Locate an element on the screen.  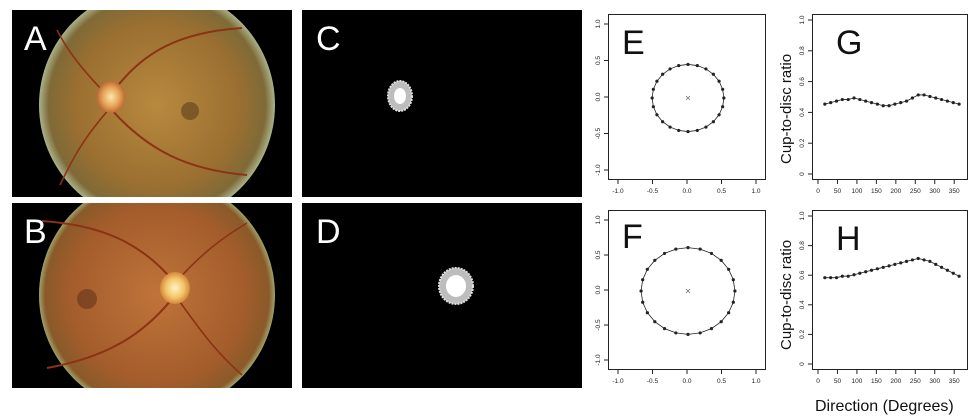
line-plot-h is located at coordinates (890, 290).